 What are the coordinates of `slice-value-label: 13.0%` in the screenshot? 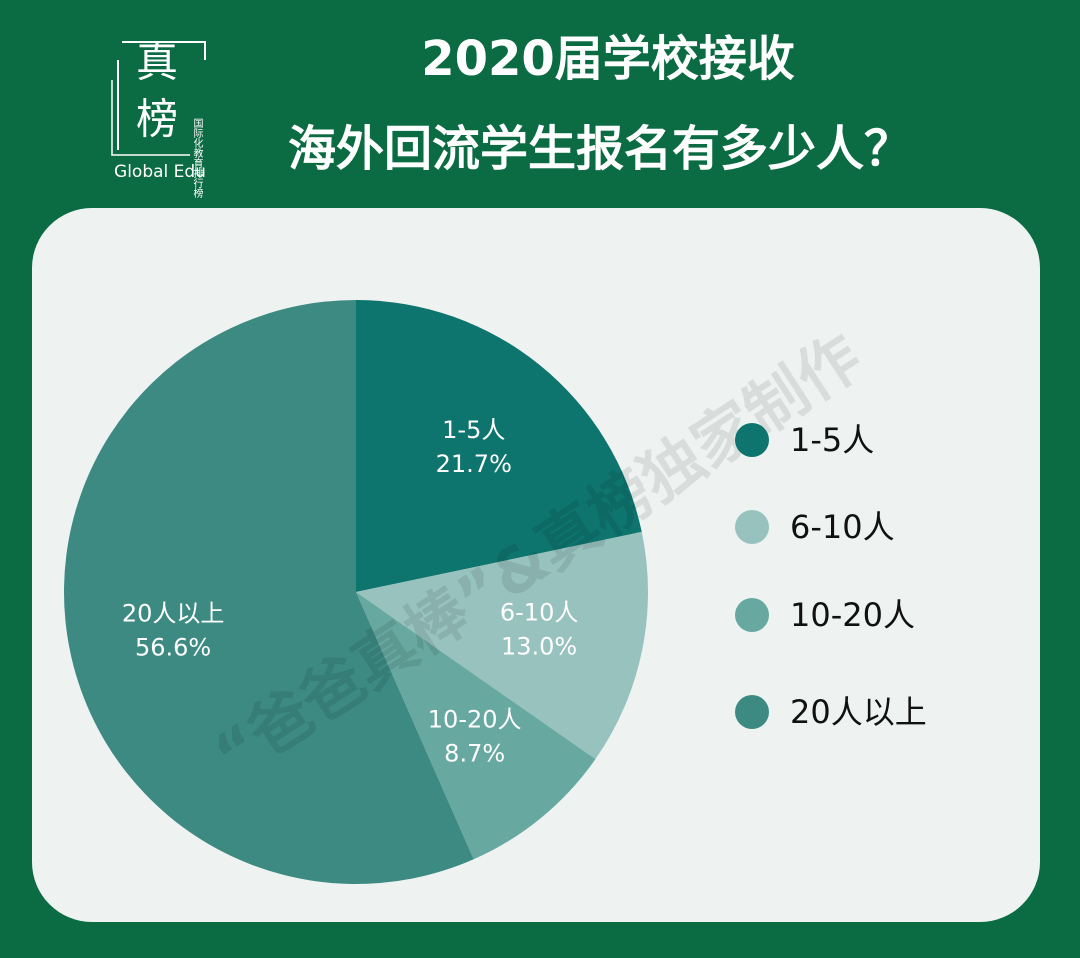 It's located at (539, 646).